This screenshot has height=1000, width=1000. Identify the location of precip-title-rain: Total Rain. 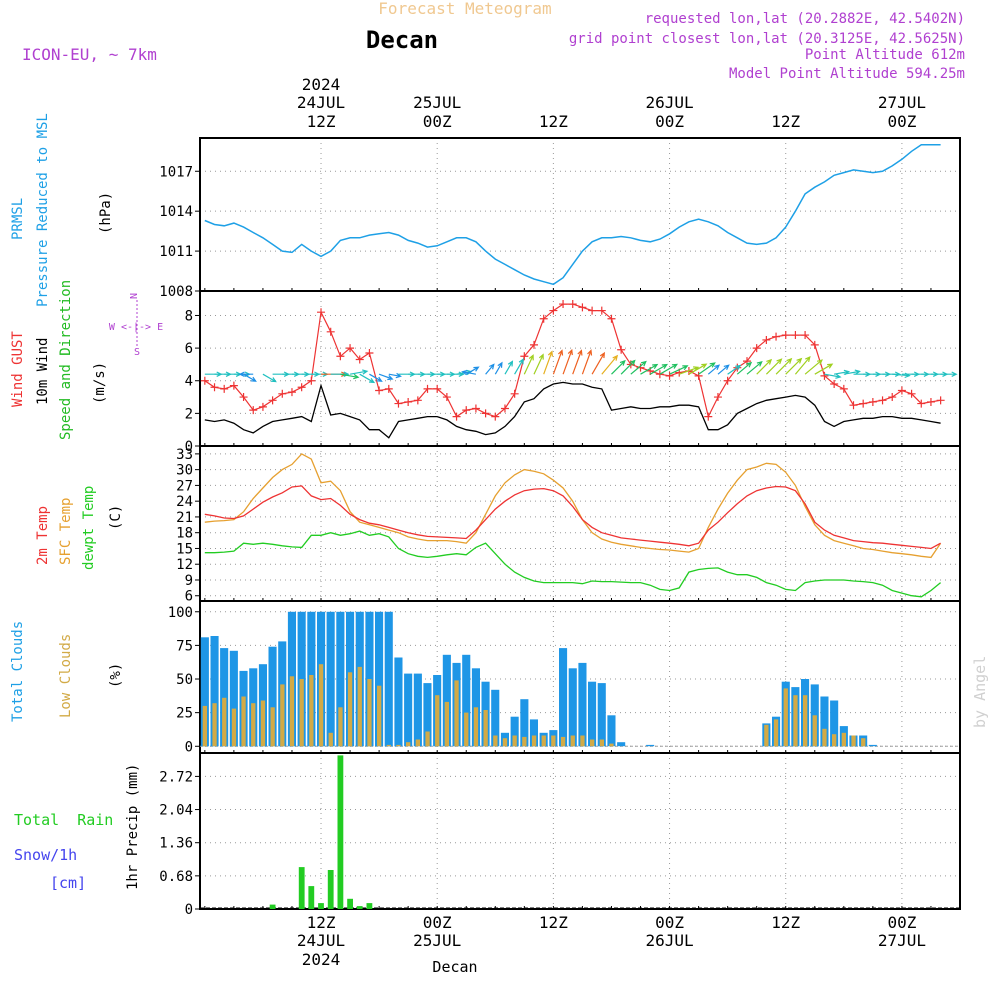
(63, 820).